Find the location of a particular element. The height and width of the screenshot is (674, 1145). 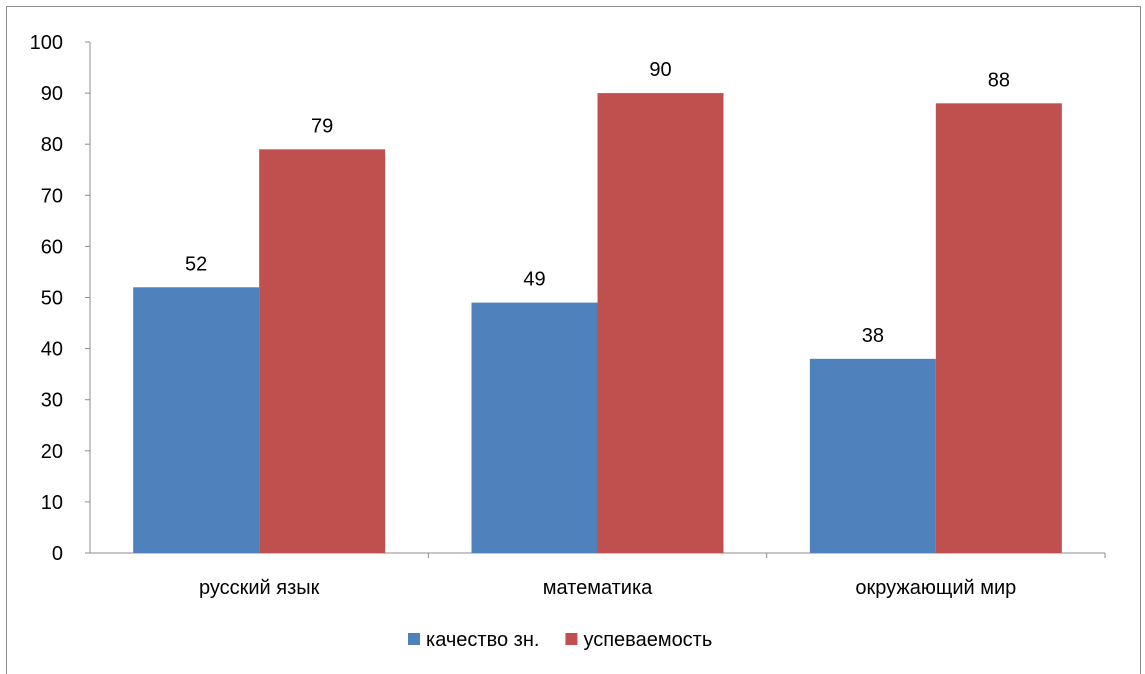

y-tick-label: 70 is located at coordinates (52, 196).